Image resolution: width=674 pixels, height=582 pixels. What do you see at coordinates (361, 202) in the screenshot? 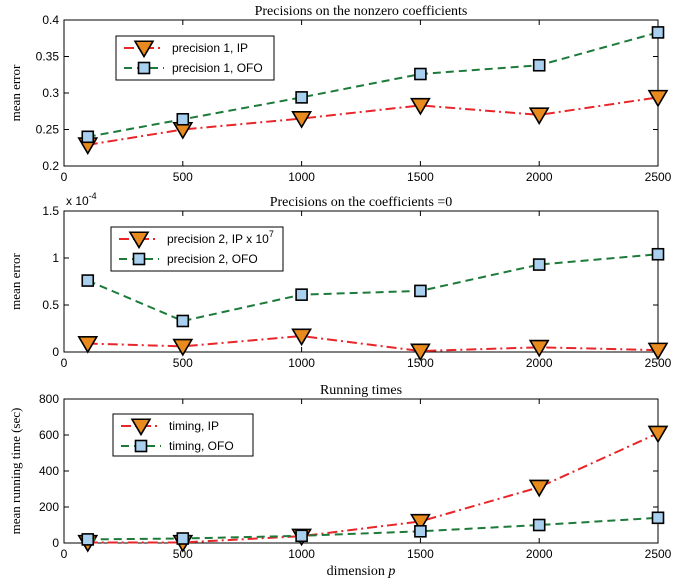
I see `chart-title: Precisions on the coefficients =0` at bounding box center [361, 202].